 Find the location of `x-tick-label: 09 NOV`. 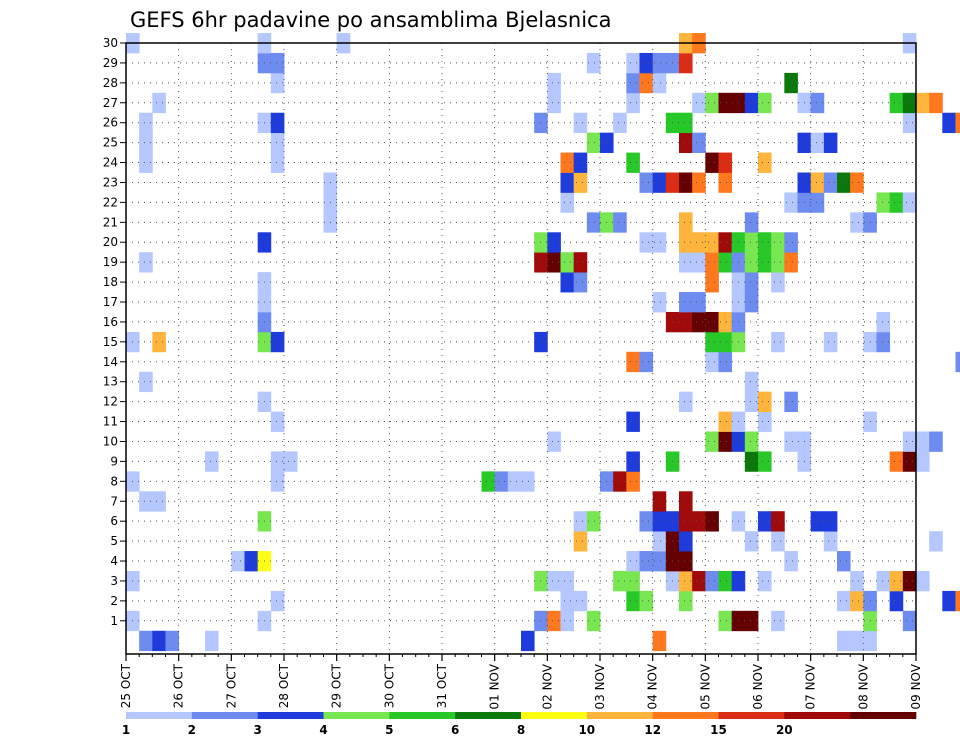

x-tick-label: 09 NOV is located at coordinates (916, 686).